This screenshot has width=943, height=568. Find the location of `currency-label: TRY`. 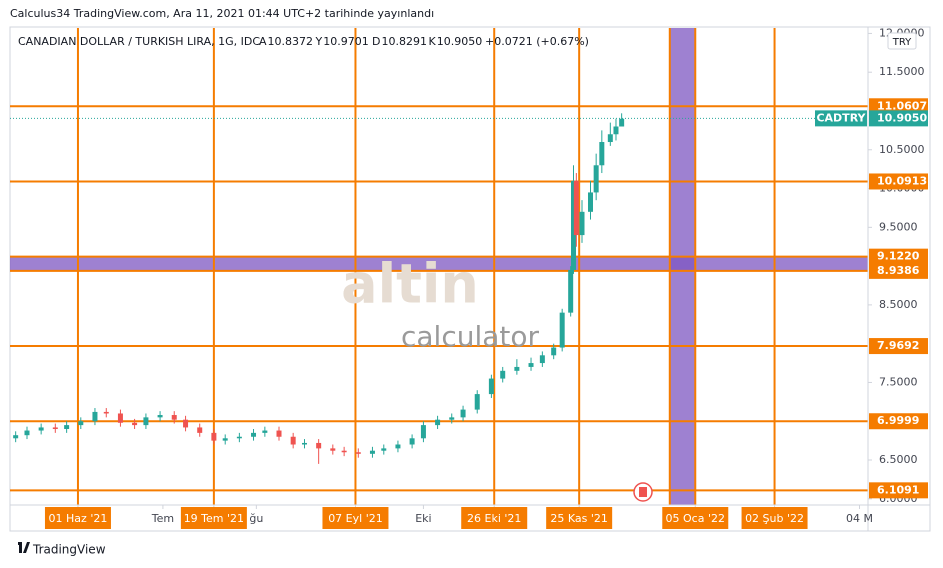

currency-label: TRY is located at coordinates (902, 42).